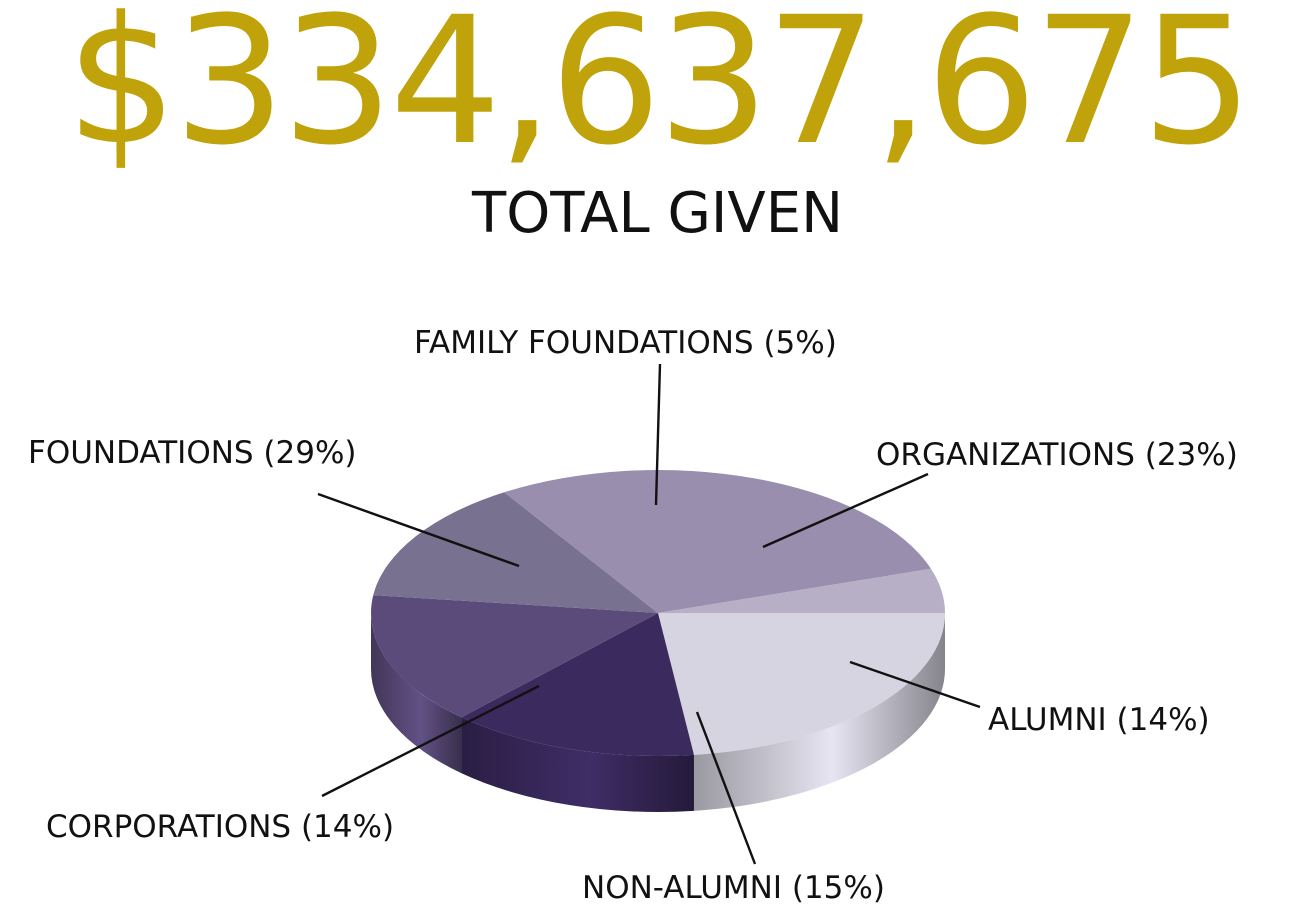 The width and height of the screenshot is (1315, 921). I want to click on leader-line-alumni, so click(915, 684).